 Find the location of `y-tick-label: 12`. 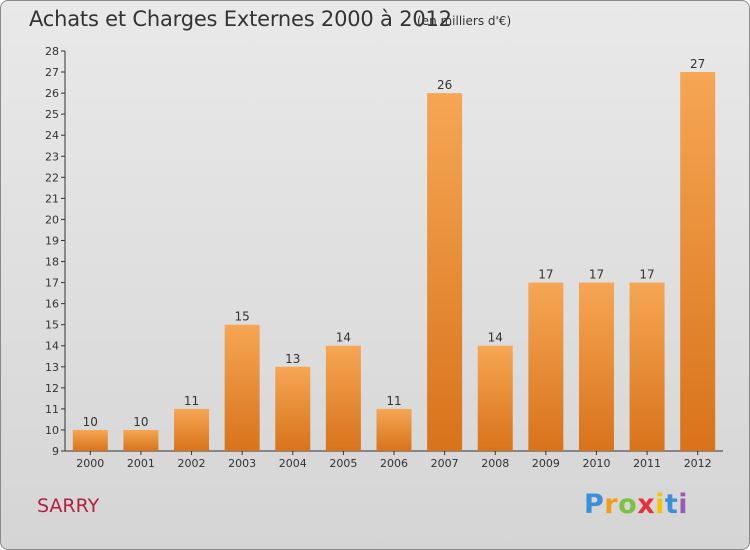

y-tick-label: 12 is located at coordinates (52, 388).